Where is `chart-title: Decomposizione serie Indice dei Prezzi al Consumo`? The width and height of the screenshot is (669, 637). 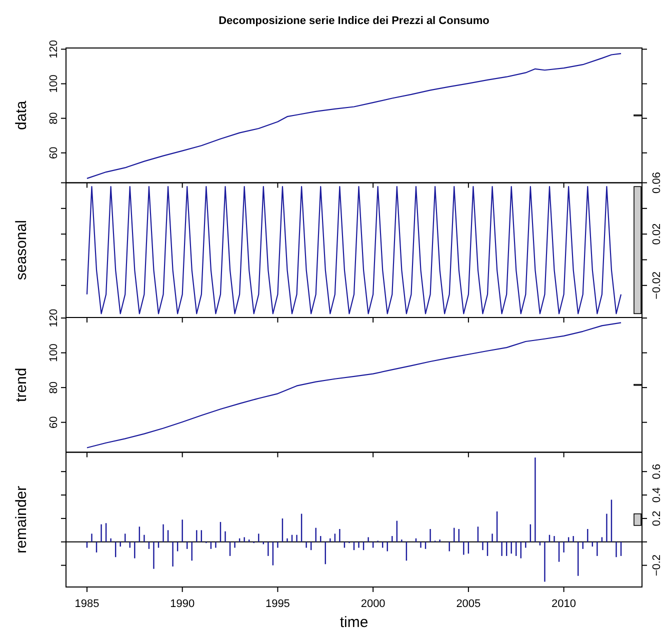
chart-title: Decomposizione serie Indice dei Prezzi al Consumo is located at coordinates (354, 21).